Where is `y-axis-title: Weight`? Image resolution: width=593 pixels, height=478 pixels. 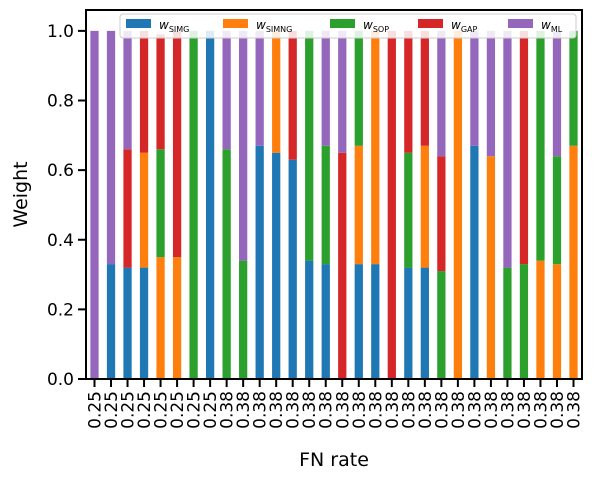
y-axis-title: Weight is located at coordinates (21, 194).